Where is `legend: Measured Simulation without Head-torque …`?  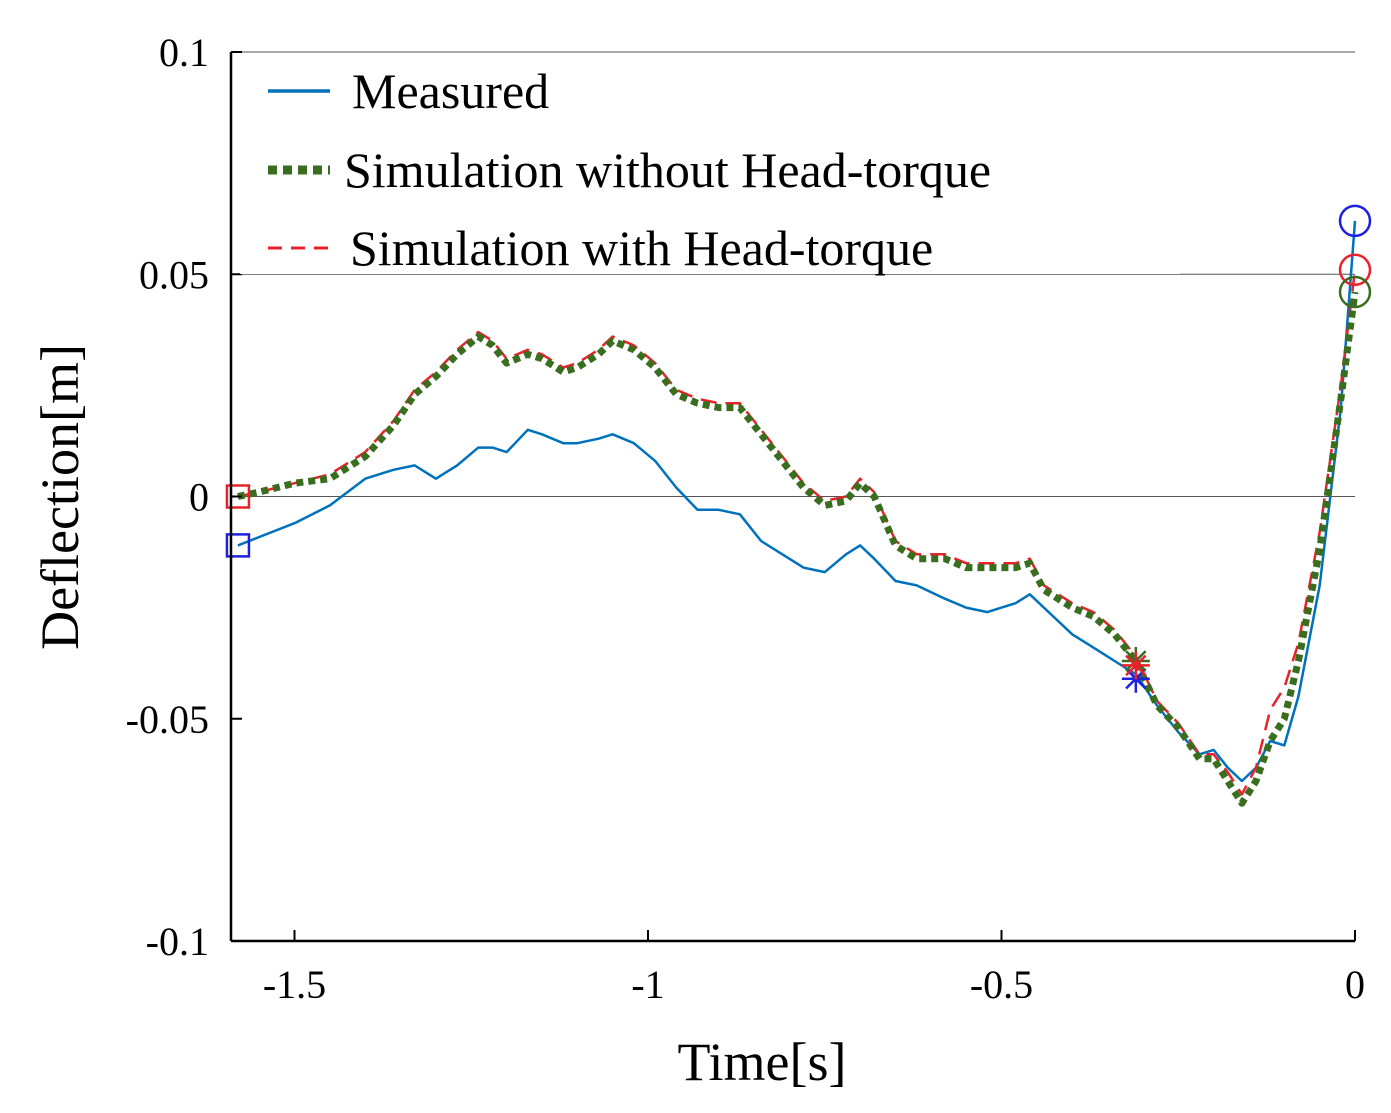 legend: Measured Simulation without Head-torque … is located at coordinates (710, 165).